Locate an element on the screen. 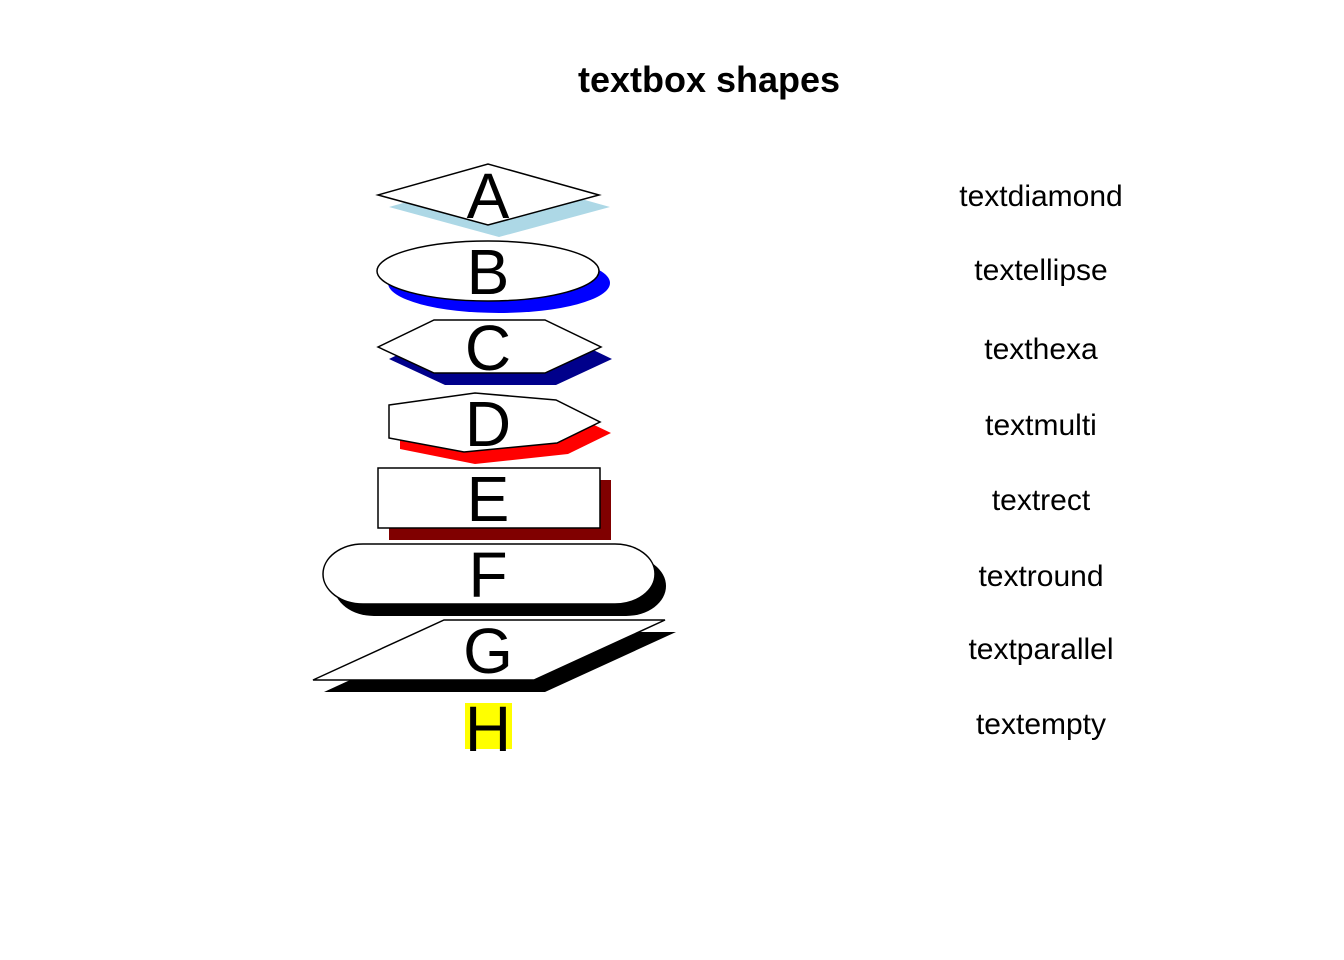 The image size is (1344, 960). letter-e: E is located at coordinates (488, 499).